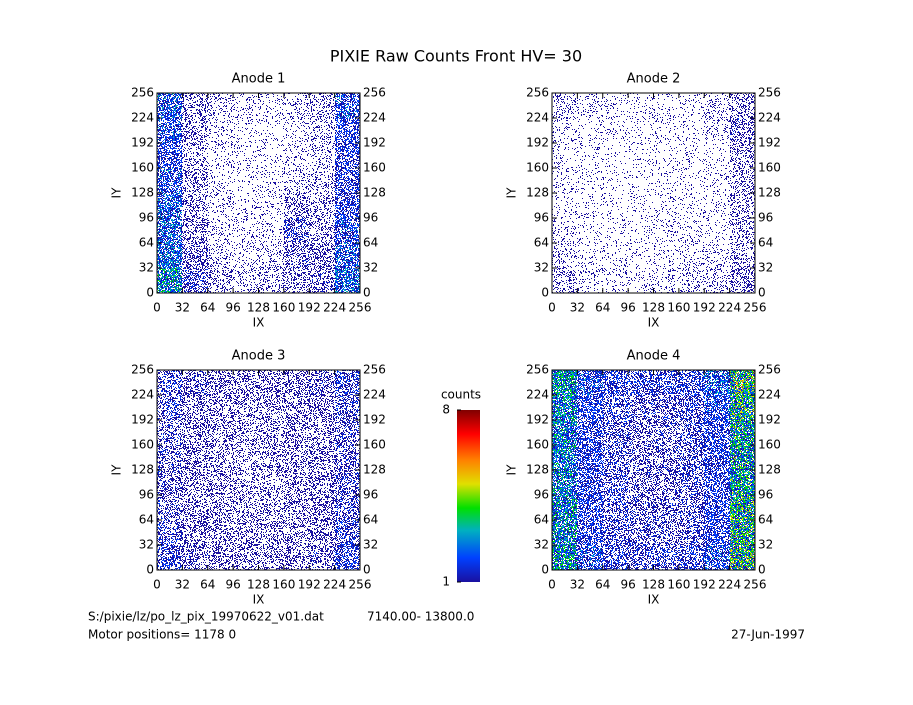 The image size is (913, 705). Describe the element at coordinates (283, 585) in the screenshot. I see `x-tick-label: 160` at that location.